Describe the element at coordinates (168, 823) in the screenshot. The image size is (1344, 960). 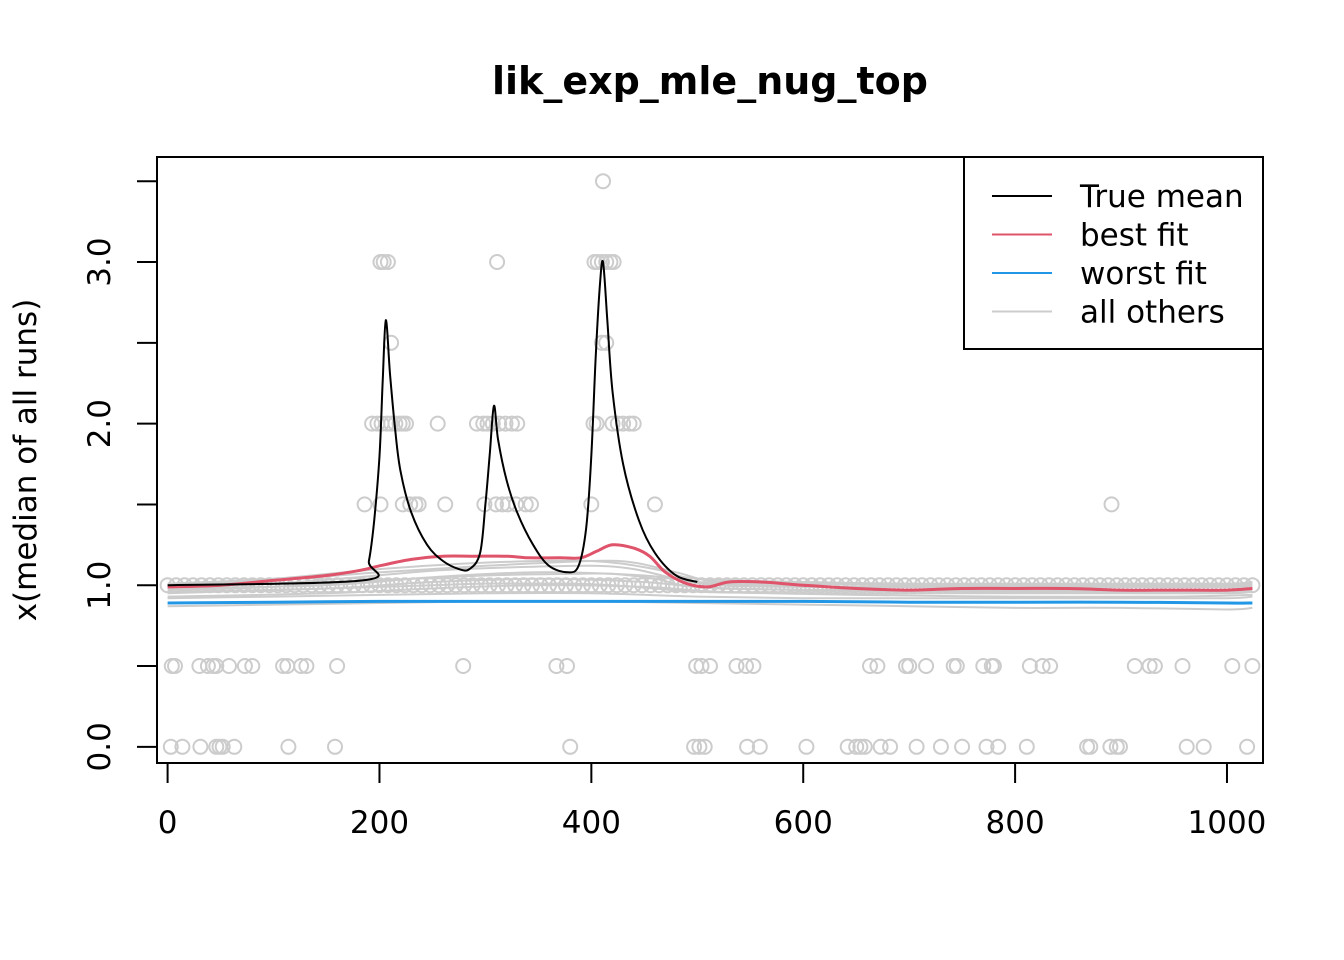
I see `x-tick-label: 0` at that location.